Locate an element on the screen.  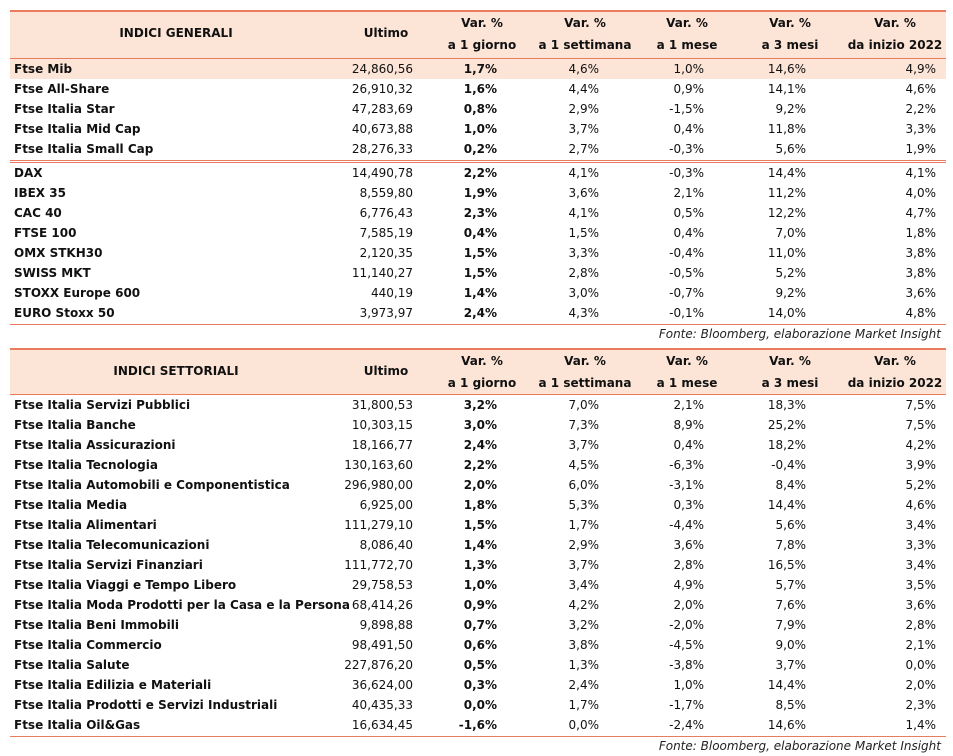
cell: 4,2% is located at coordinates (584, 605).